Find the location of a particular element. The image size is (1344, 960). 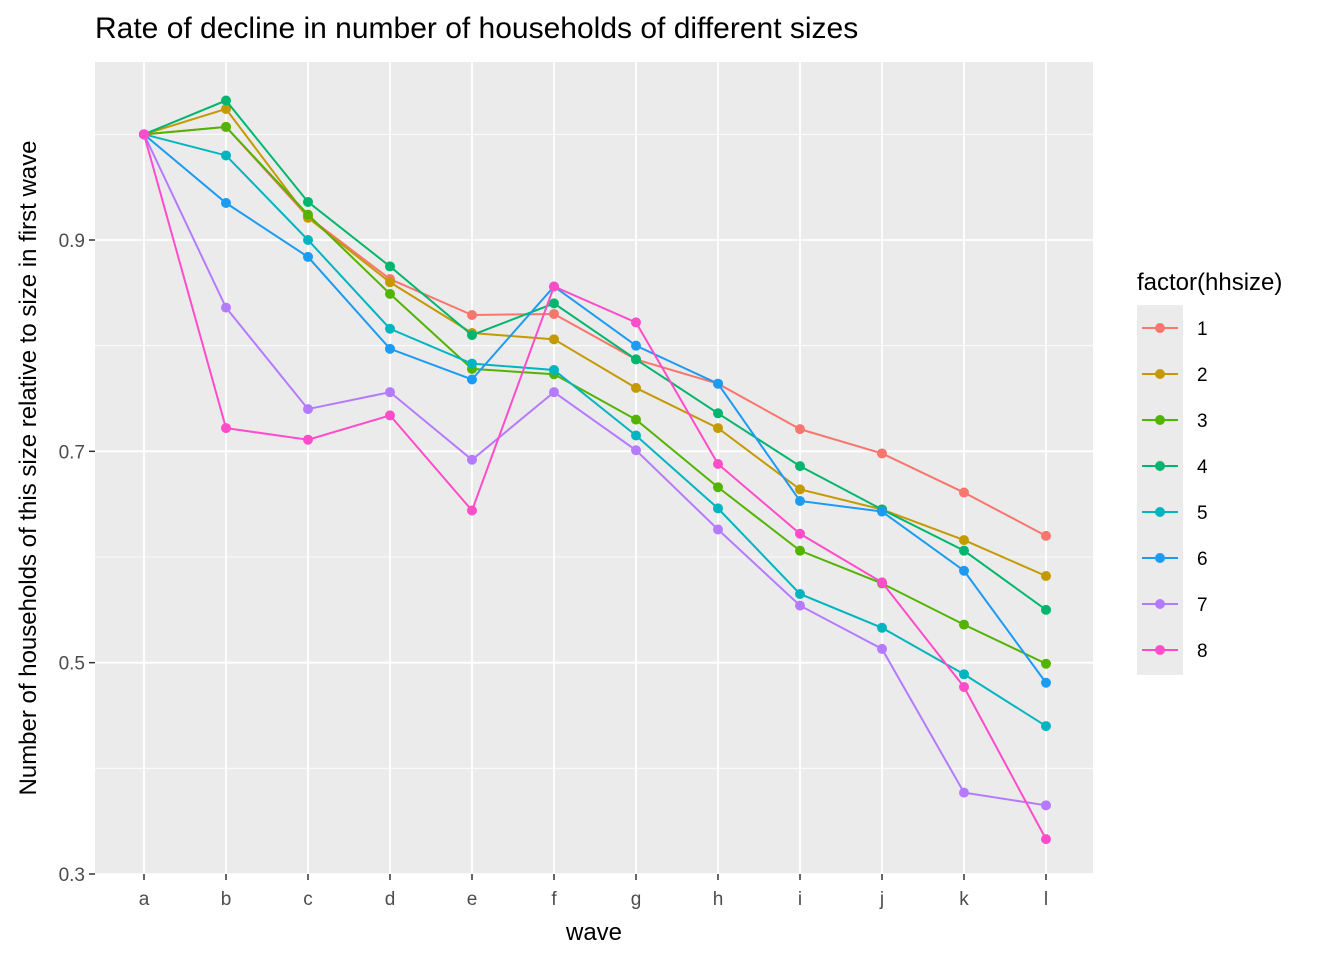

x-tick-label: d is located at coordinates (390, 899).